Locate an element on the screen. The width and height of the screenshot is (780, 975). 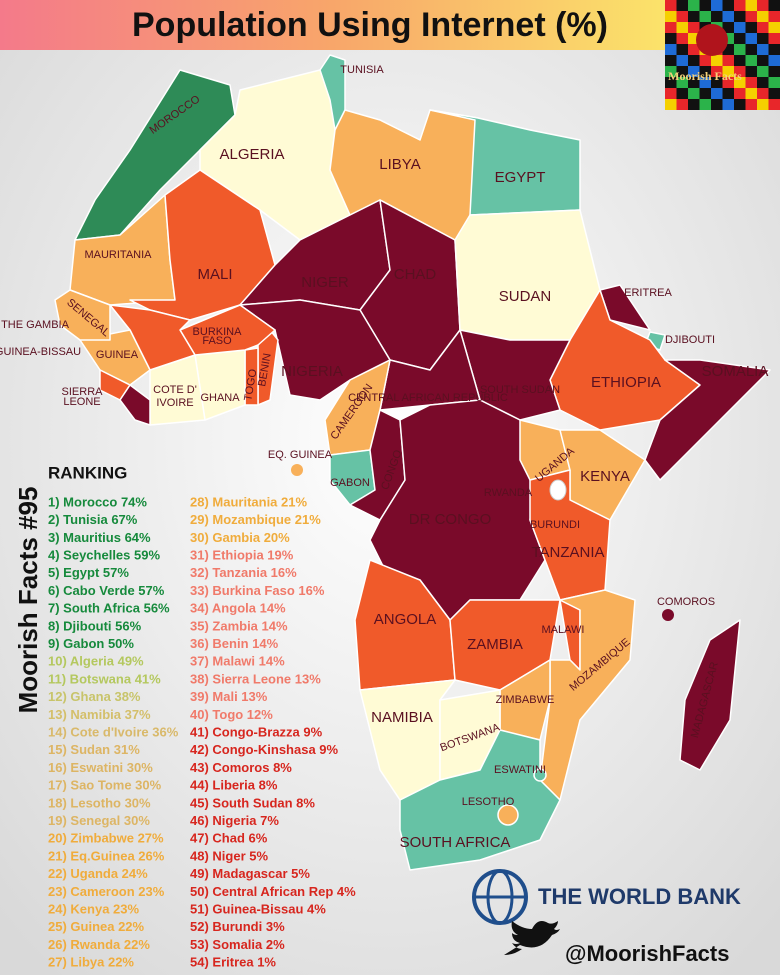
ranking-item: 48) Niger 5% is located at coordinates (229, 855).